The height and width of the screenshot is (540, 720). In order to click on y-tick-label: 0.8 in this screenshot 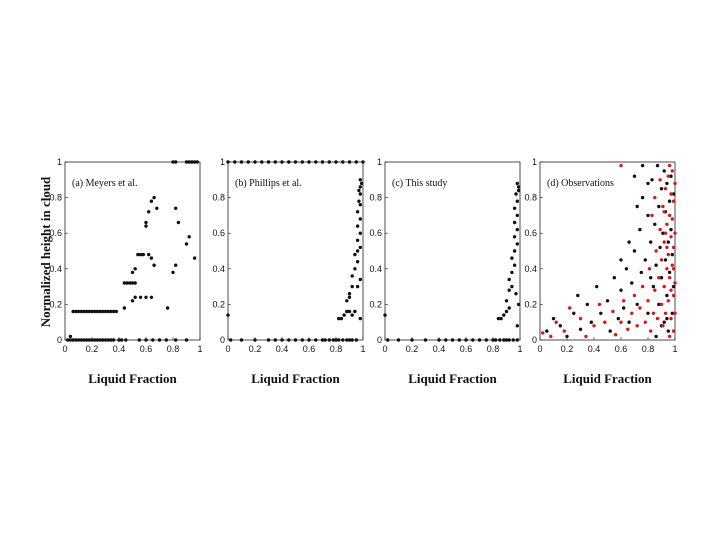, I will do `click(375, 198)`.